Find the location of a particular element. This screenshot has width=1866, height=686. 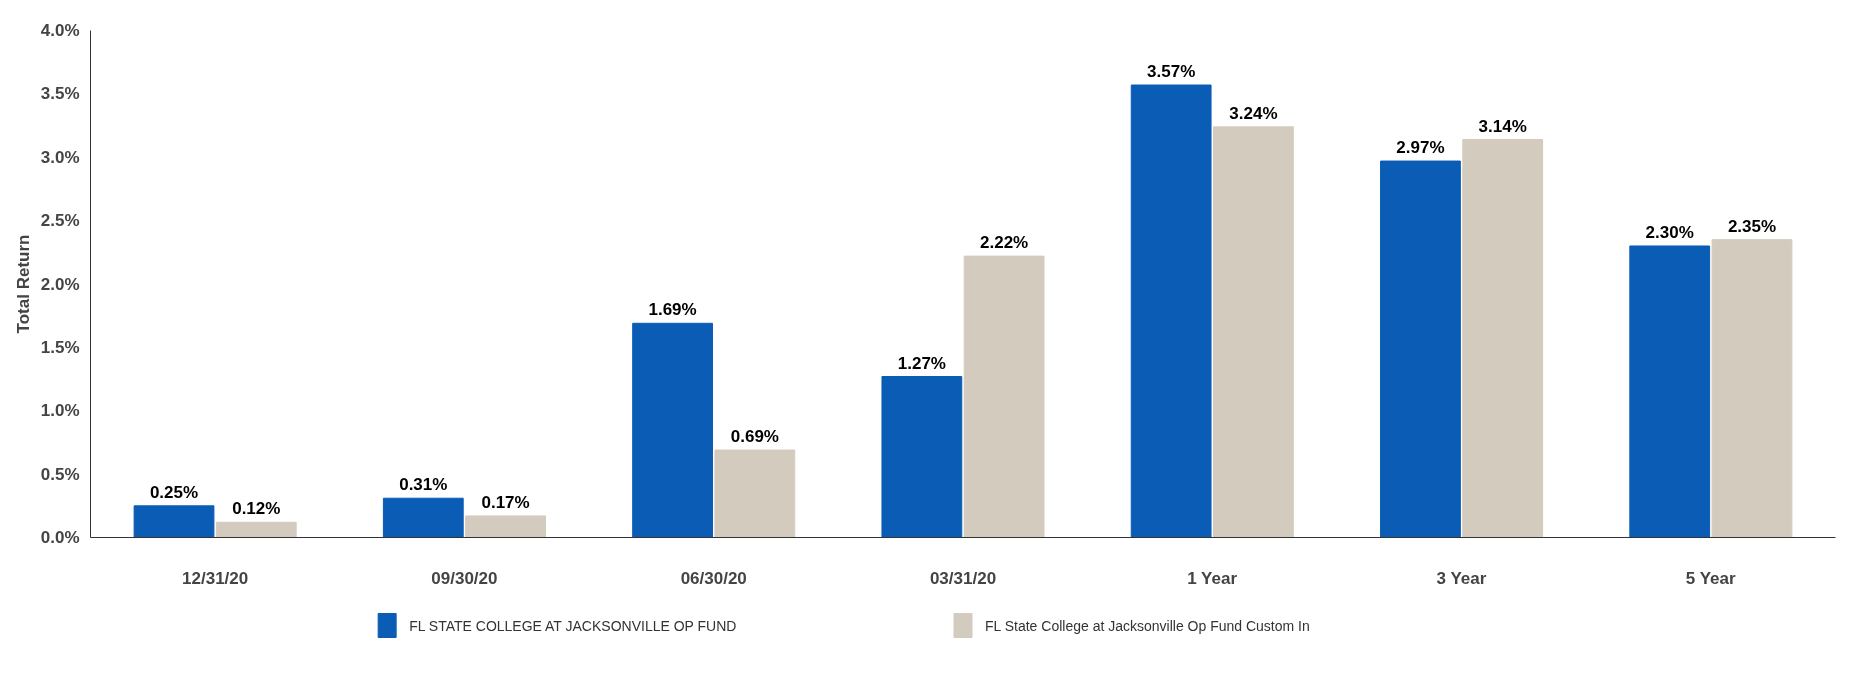

data-label: 1.69% is located at coordinates (672, 310).